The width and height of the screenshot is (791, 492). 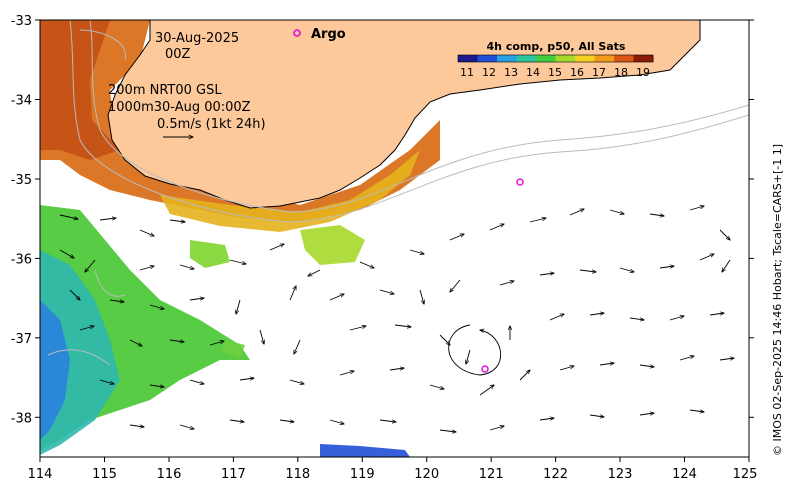 What do you see at coordinates (104, 474) in the screenshot?
I see `x-tick-label: 115` at bounding box center [104, 474].